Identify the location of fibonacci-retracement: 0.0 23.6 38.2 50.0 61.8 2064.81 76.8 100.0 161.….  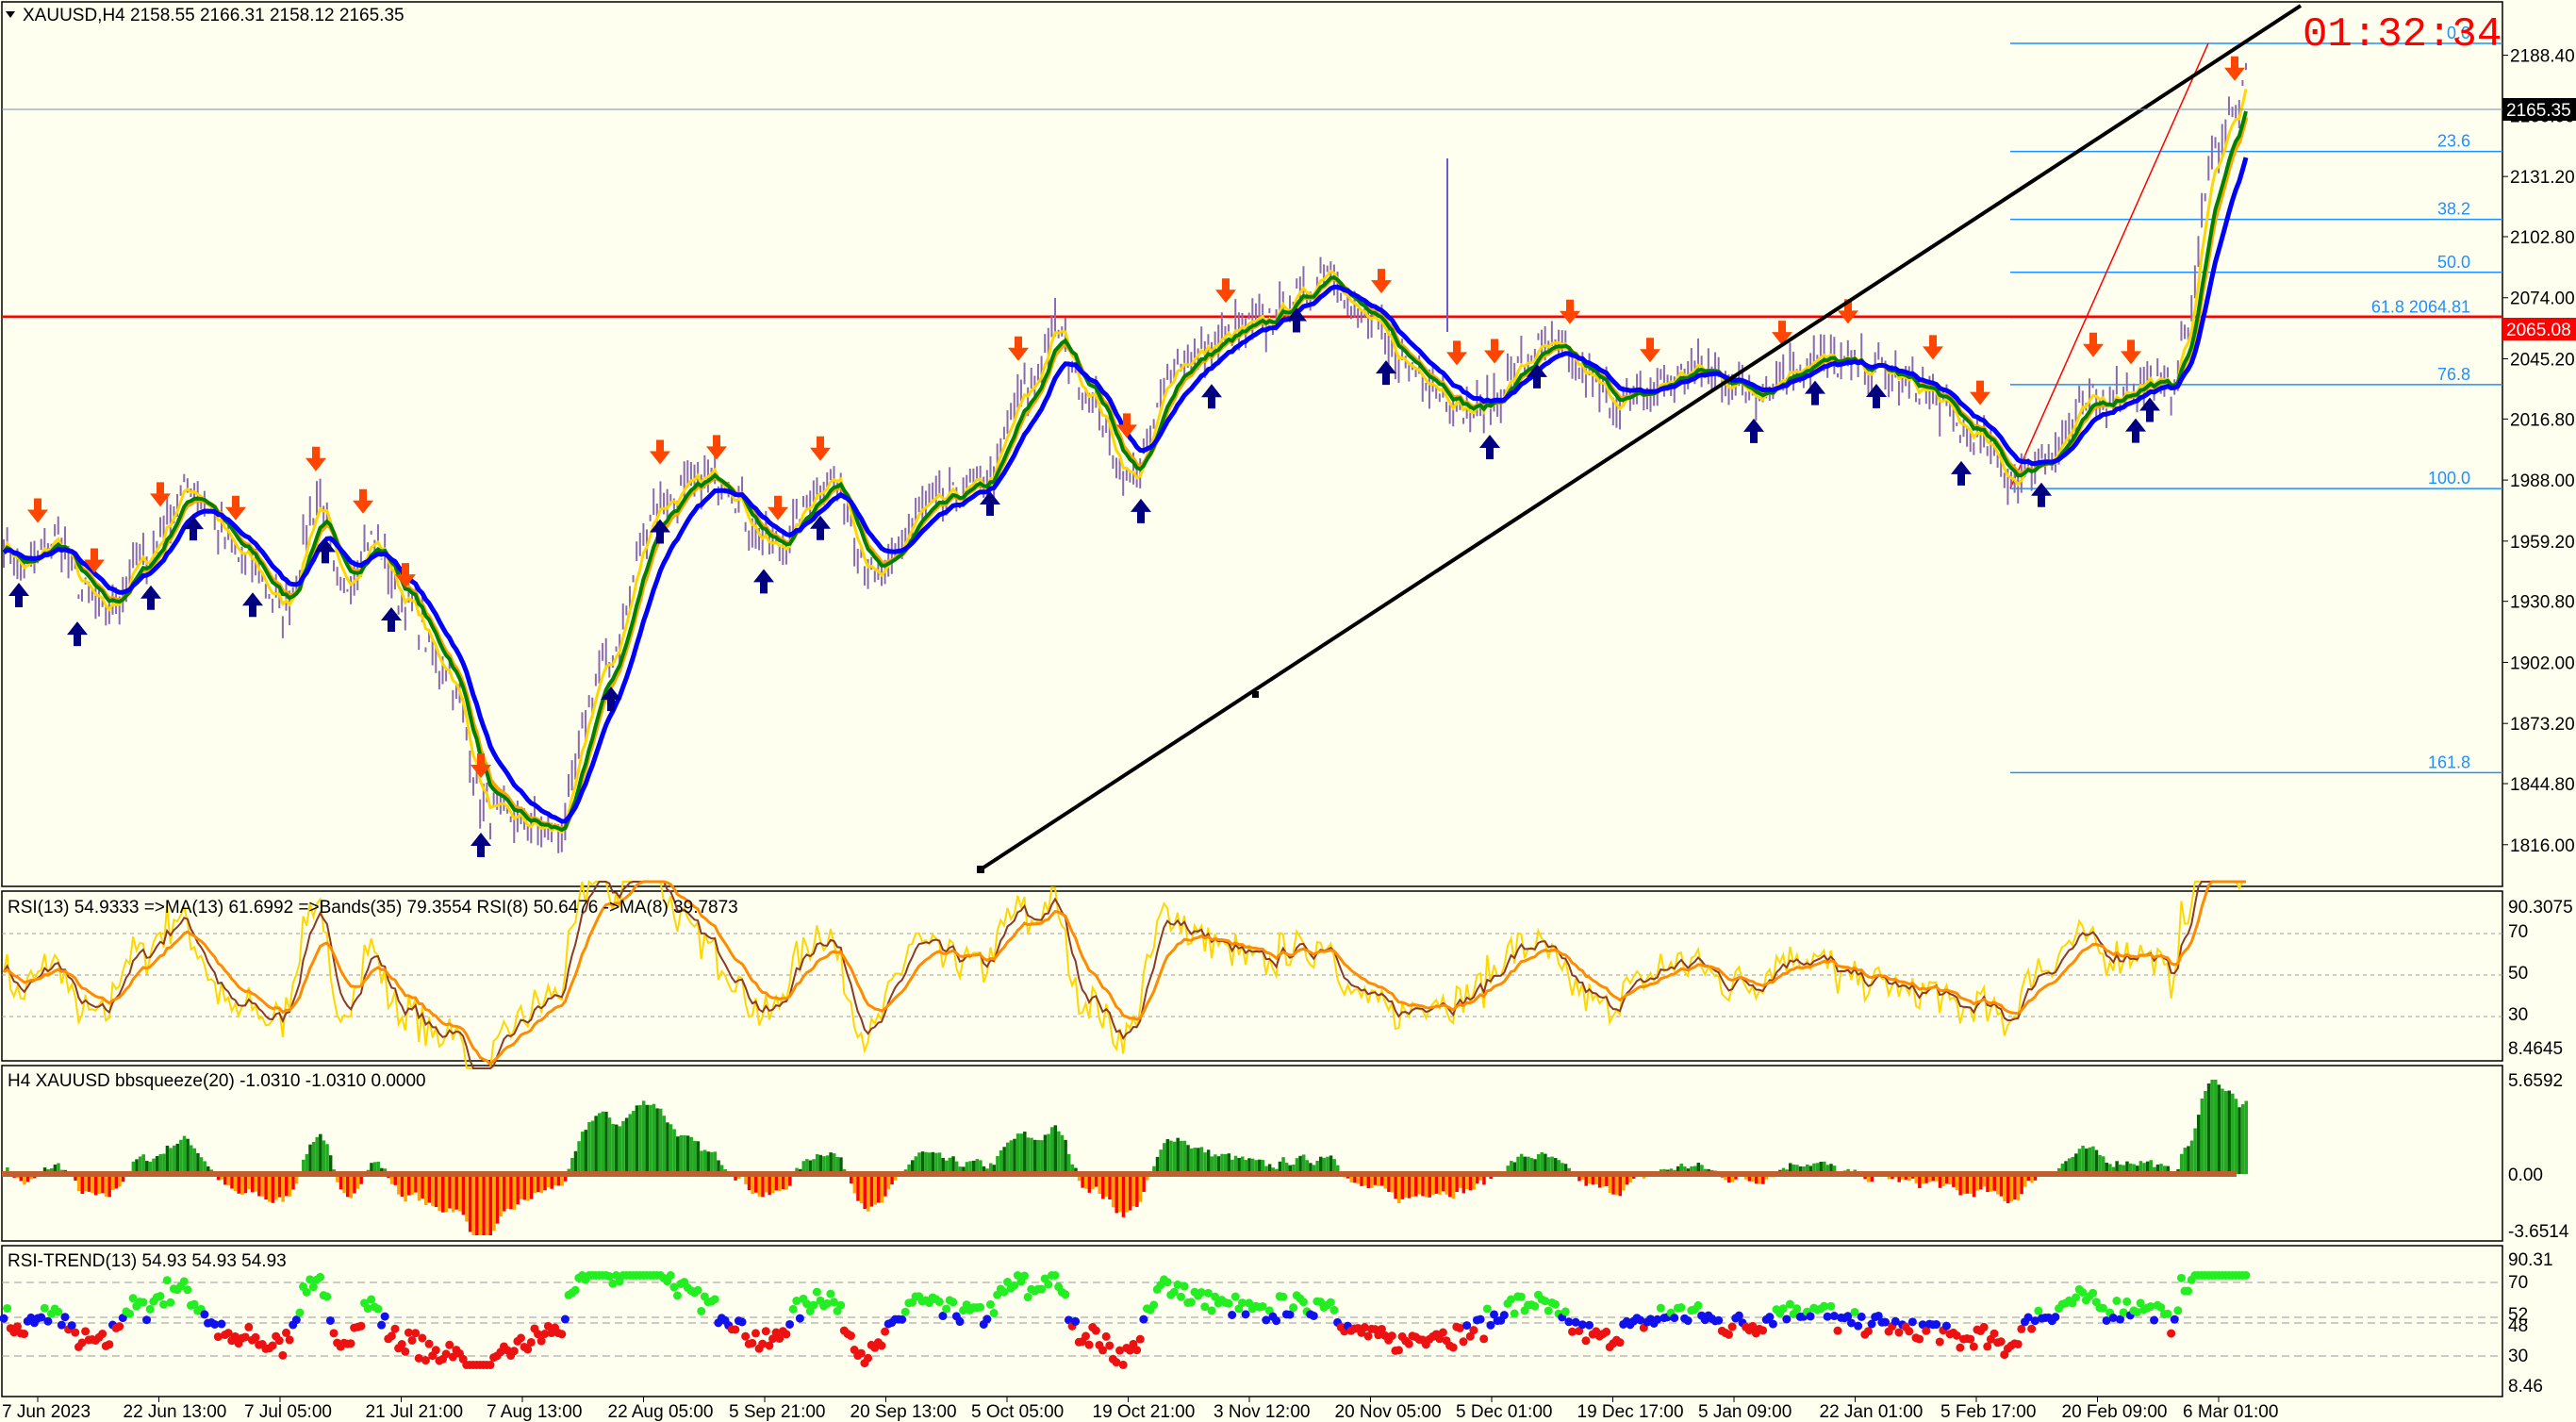
(2255, 399).